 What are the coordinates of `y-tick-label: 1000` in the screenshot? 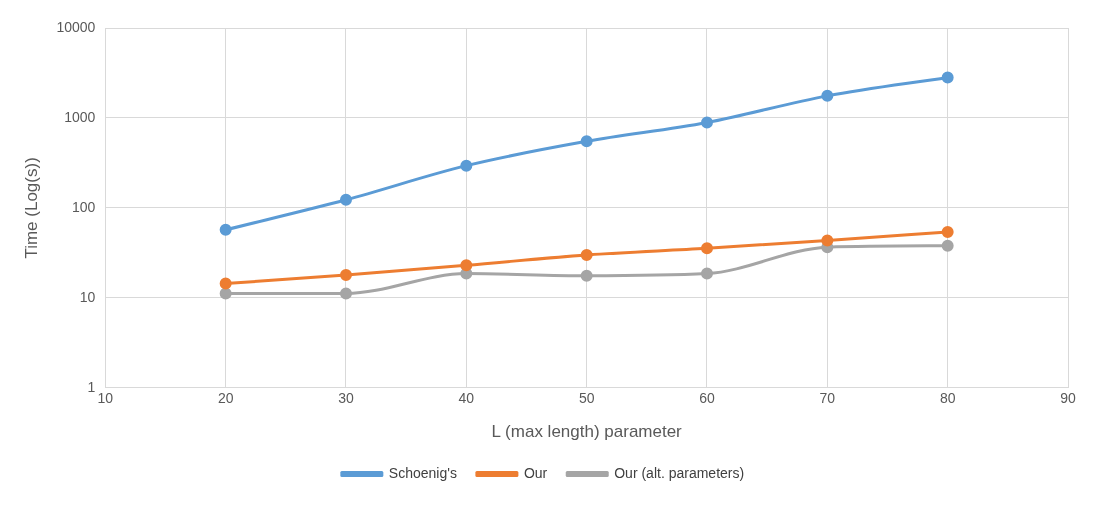 It's located at (80, 116).